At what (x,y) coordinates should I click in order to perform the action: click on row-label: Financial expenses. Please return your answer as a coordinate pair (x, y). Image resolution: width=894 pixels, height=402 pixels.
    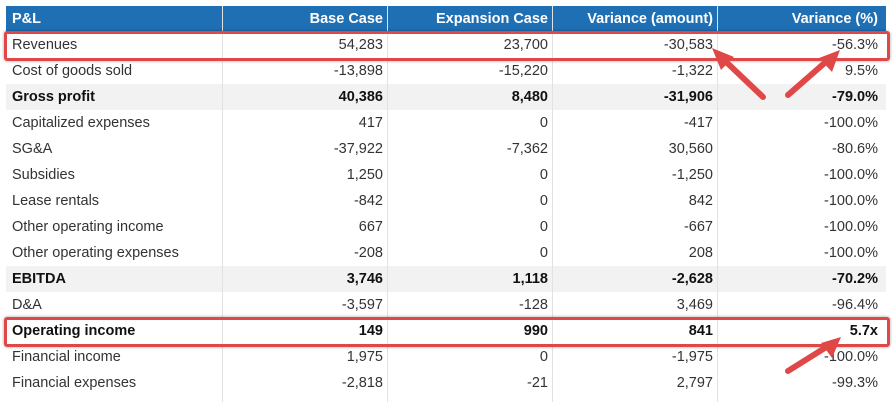
    Looking at the image, I should click on (74, 383).